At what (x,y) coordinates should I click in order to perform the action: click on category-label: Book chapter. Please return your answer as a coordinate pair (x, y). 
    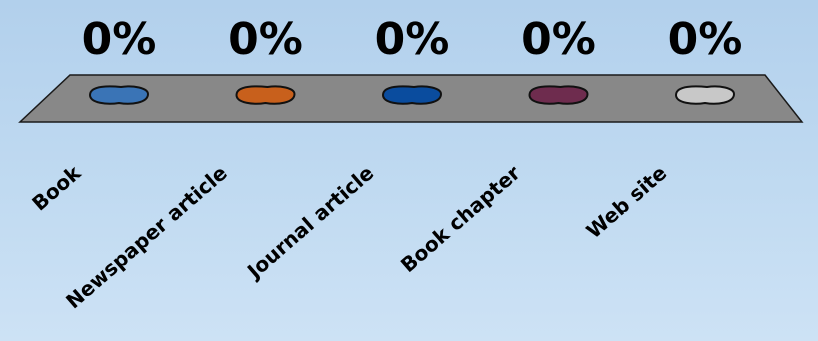
    Looking at the image, I should click on (460, 219).